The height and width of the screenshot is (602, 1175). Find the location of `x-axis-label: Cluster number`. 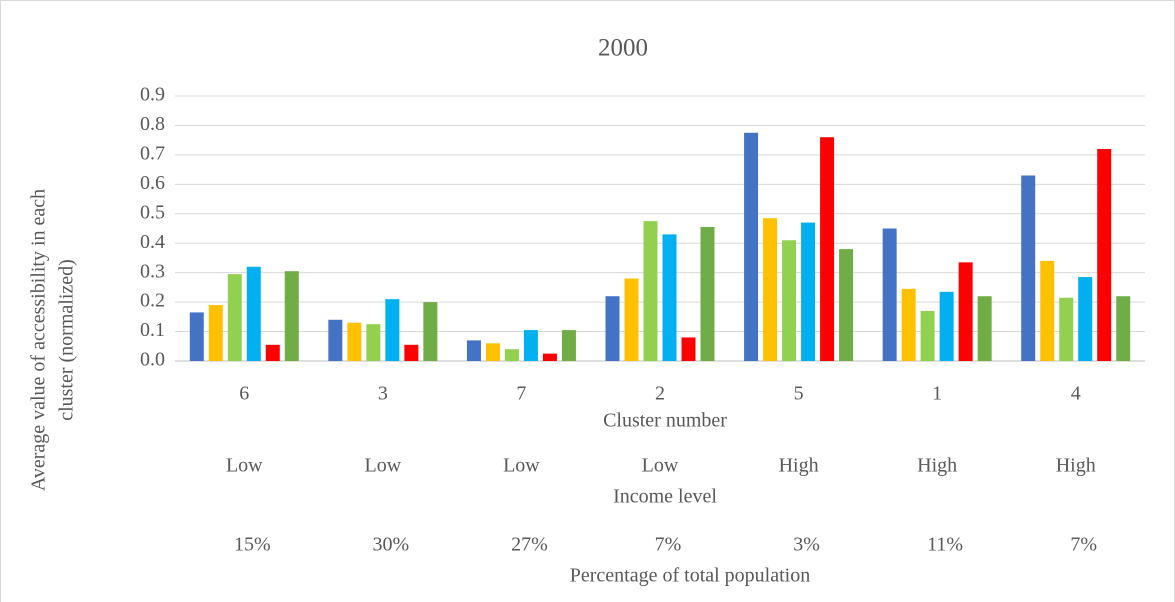

x-axis-label: Cluster number is located at coordinates (665, 421).